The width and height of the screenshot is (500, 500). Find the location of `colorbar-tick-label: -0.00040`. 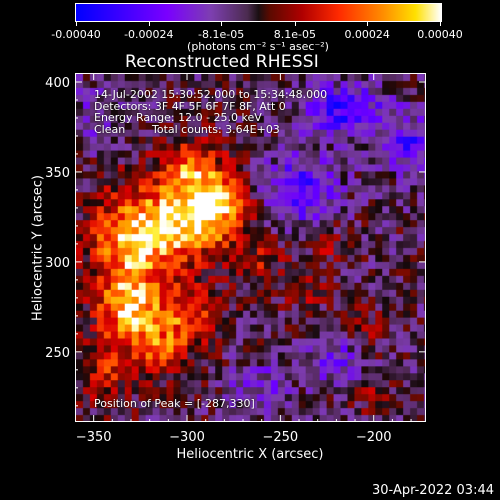

colorbar-tick-label: -0.00040 is located at coordinates (76, 34).